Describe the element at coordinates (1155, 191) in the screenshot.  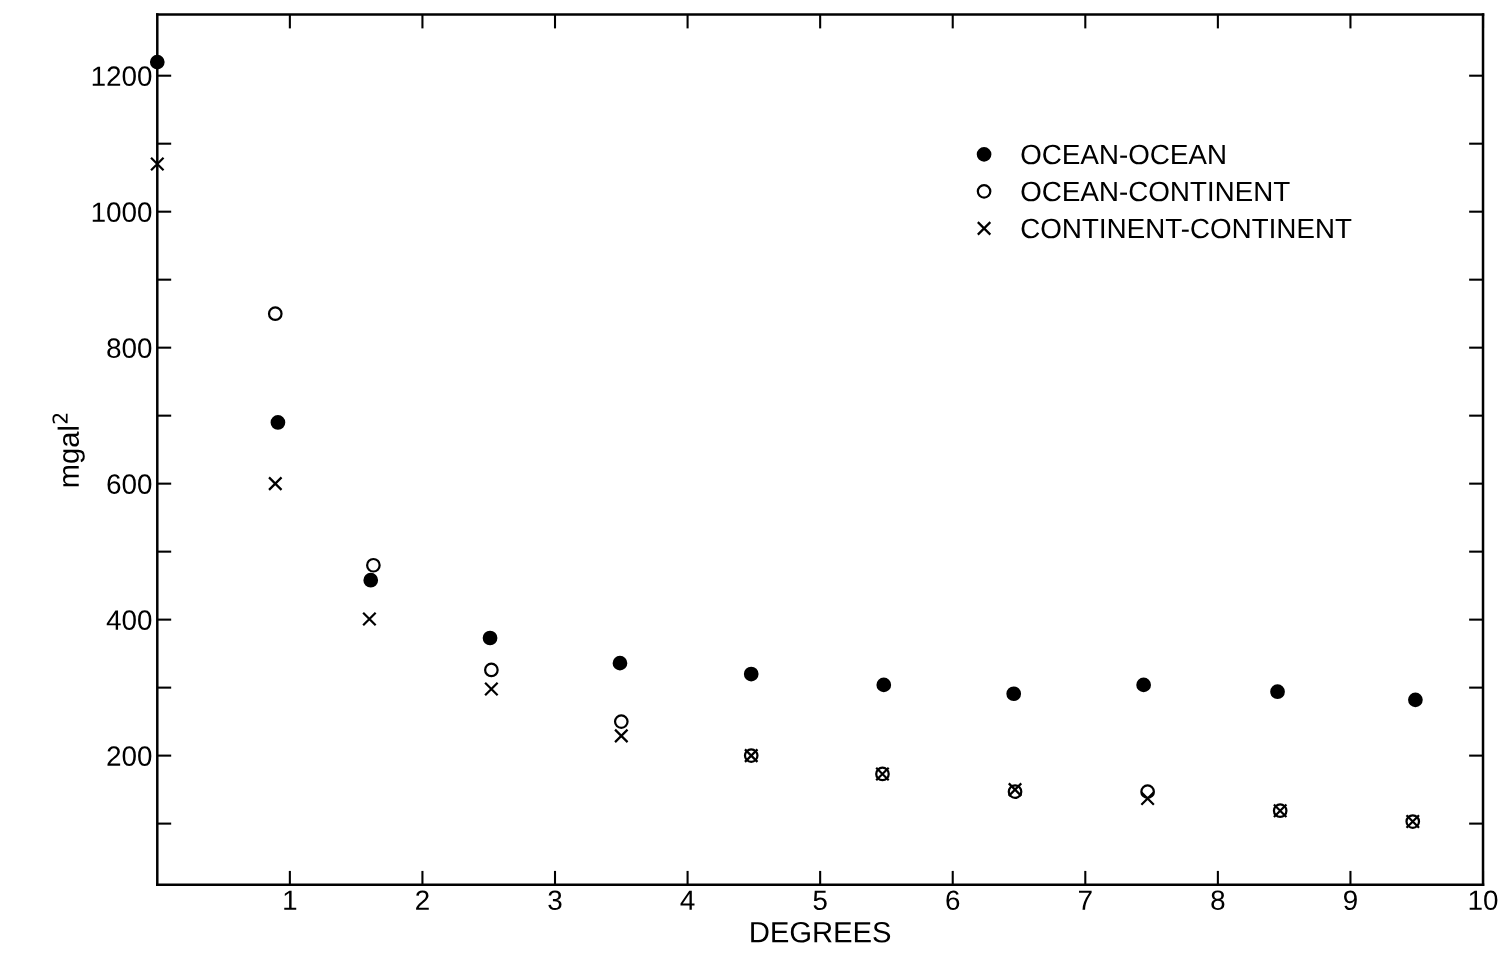
I see `legend-label: OCEAN-CONTINENT` at that location.